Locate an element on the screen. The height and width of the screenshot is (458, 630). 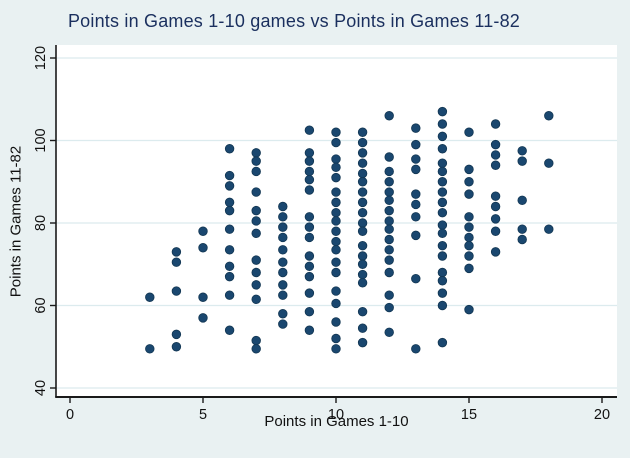
x-tick-label: 15 is located at coordinates (469, 415).